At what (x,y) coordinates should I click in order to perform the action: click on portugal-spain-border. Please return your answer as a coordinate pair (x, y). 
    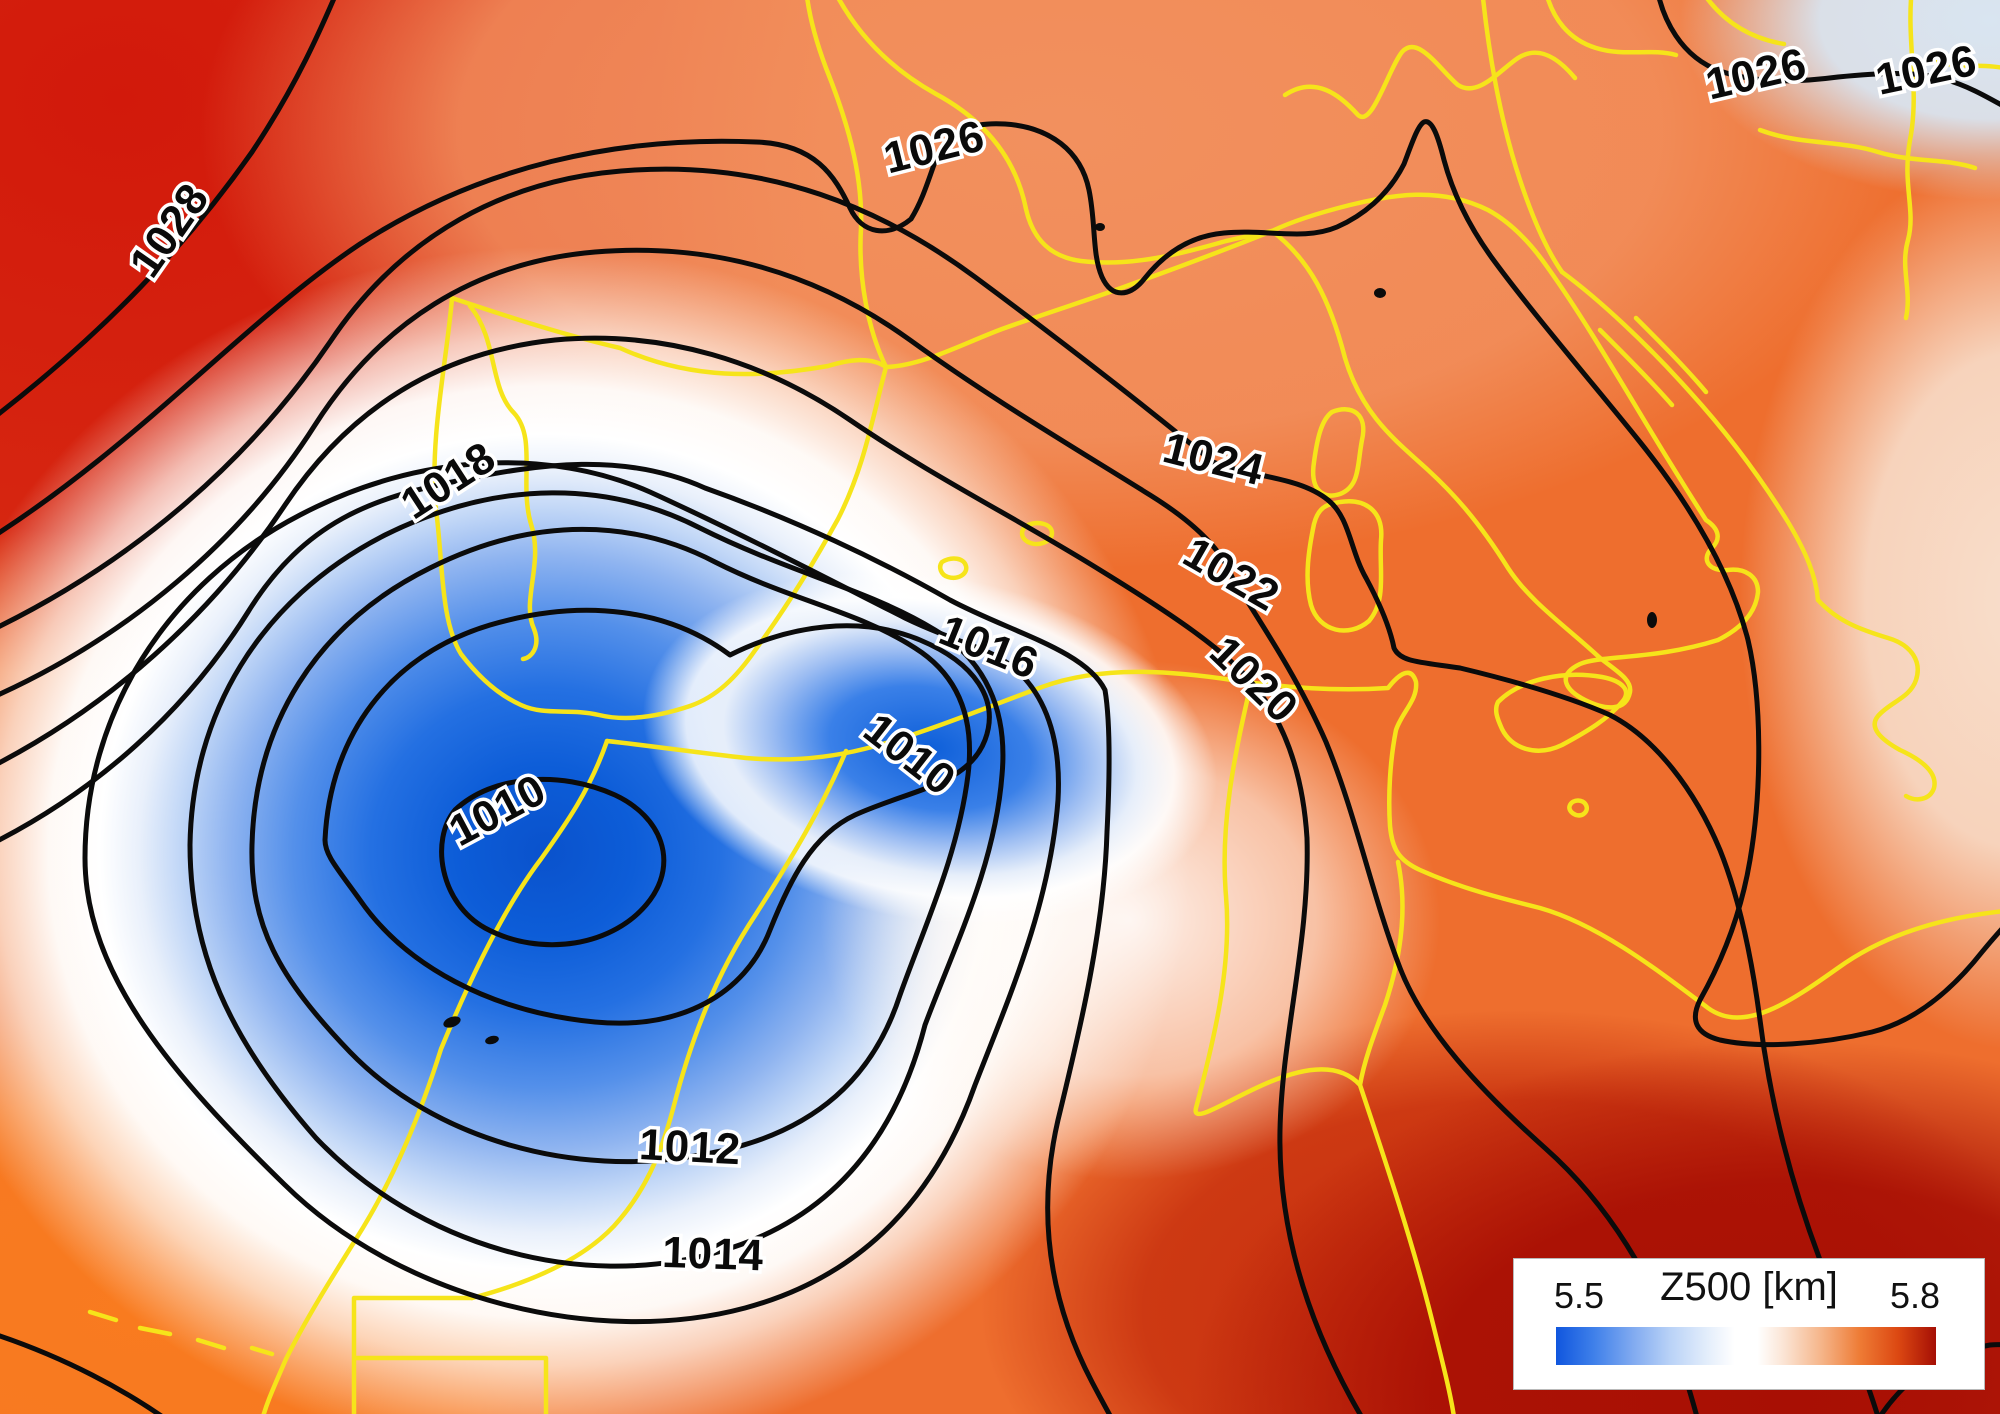
    Looking at the image, I should click on (503, 482).